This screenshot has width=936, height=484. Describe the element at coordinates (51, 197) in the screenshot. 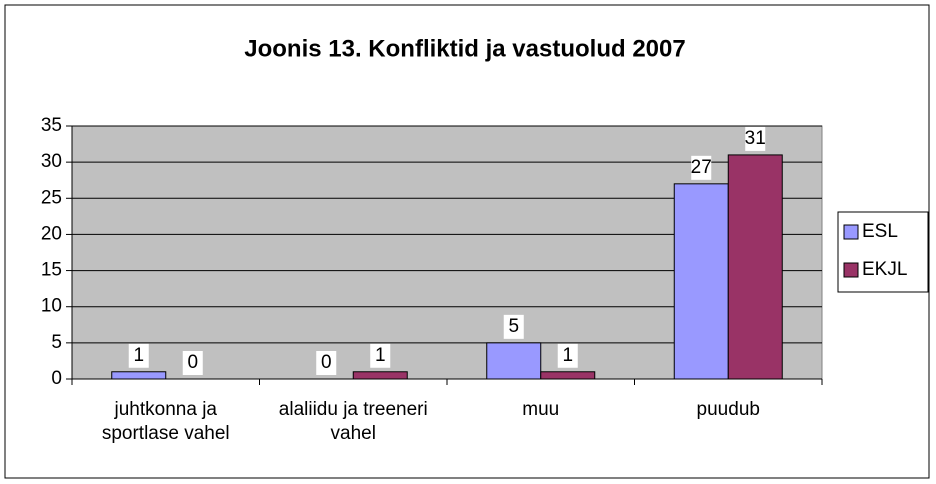

I see `y-tick-label: 25` at that location.